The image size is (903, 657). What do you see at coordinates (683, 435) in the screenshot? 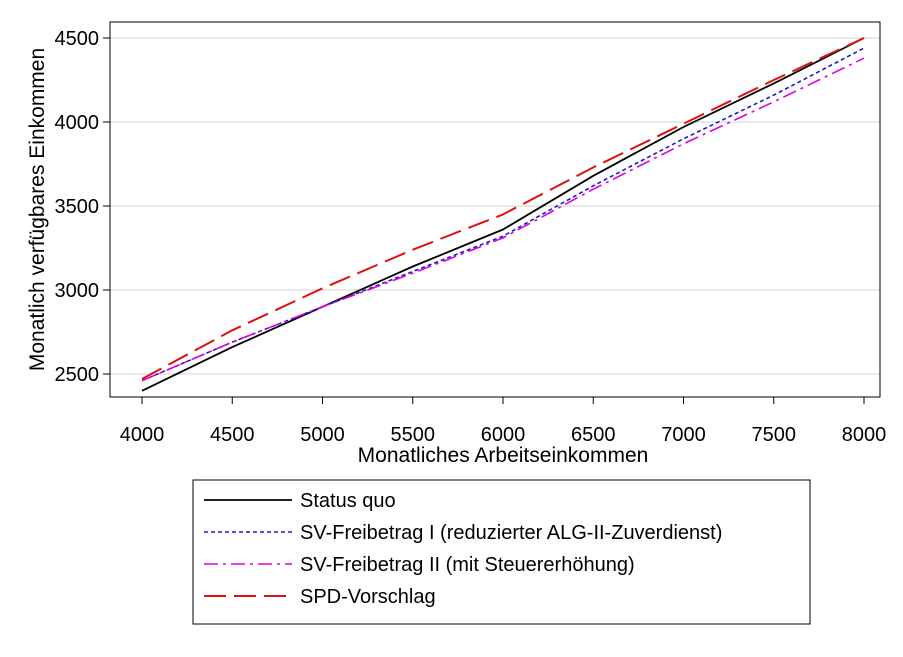
I see `x-tick-label: 7000` at bounding box center [683, 435].